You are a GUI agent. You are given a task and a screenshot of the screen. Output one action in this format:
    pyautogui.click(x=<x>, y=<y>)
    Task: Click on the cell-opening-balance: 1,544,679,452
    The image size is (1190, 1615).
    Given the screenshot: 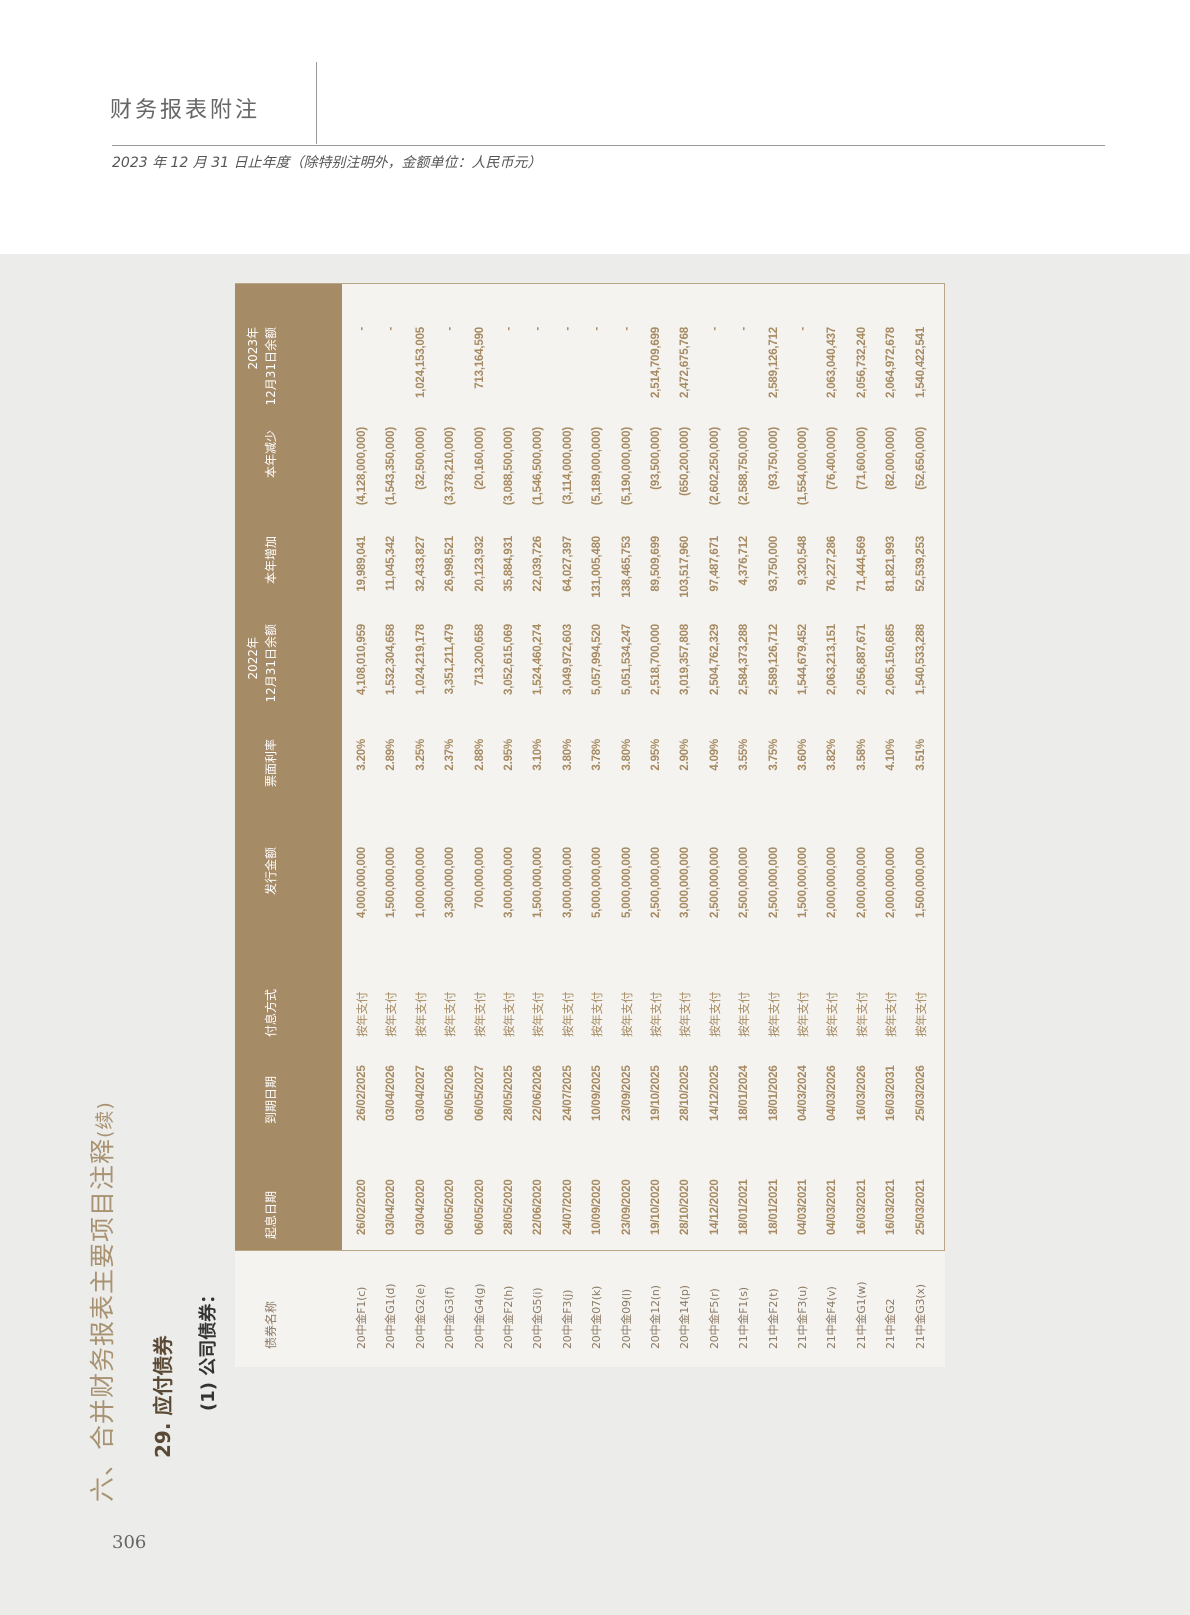 What is the action you would take?
    pyautogui.click(x=803, y=659)
    